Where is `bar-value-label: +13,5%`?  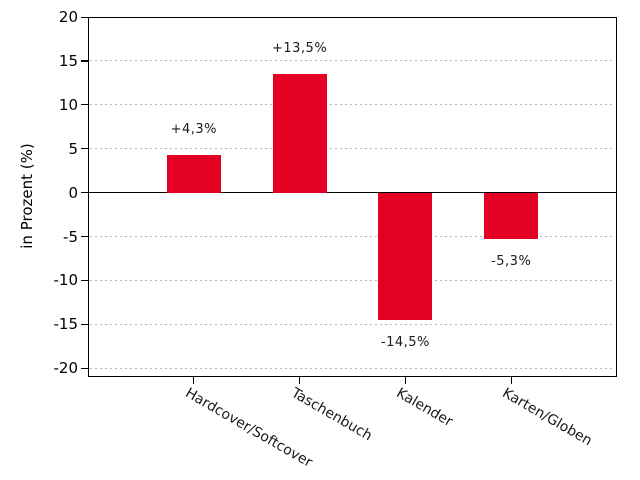 bar-value-label: +13,5% is located at coordinates (299, 49).